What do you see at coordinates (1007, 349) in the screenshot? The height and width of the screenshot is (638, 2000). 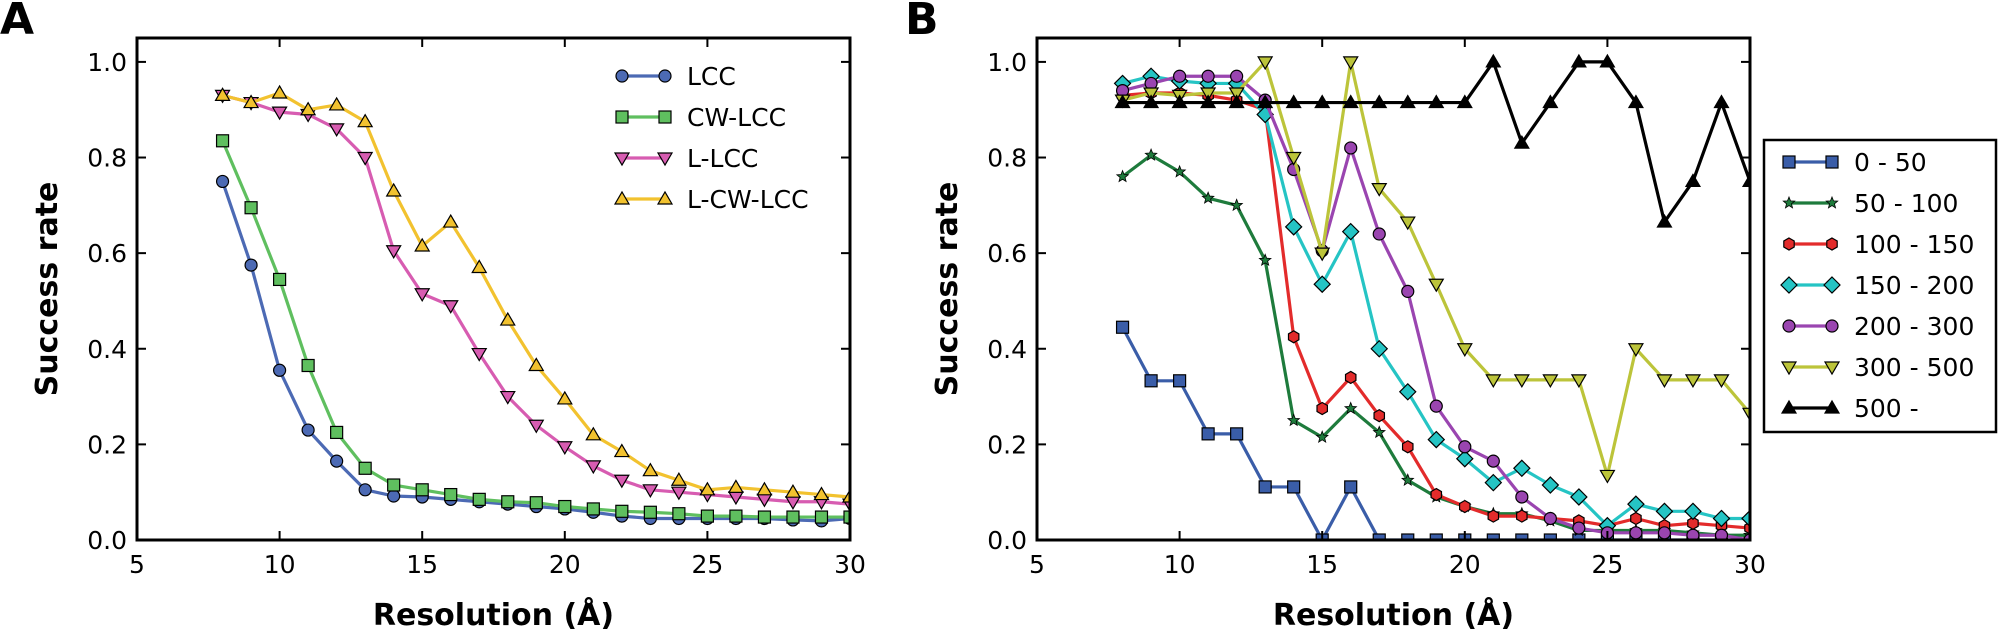 I see `y-tick-label: 0.4` at bounding box center [1007, 349].